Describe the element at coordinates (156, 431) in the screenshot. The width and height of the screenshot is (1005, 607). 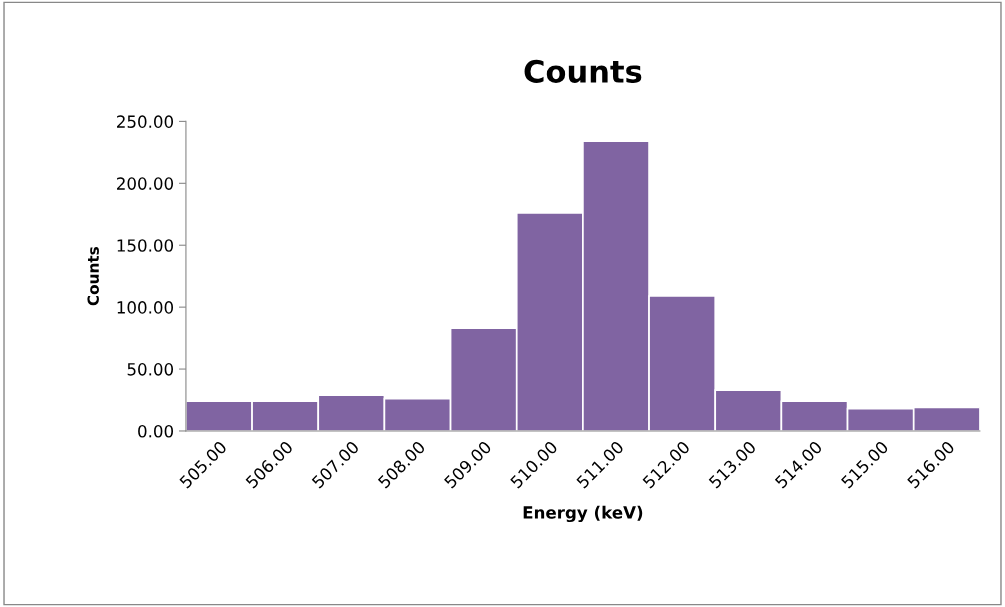
I see `y-tick-label: 0.00` at that location.